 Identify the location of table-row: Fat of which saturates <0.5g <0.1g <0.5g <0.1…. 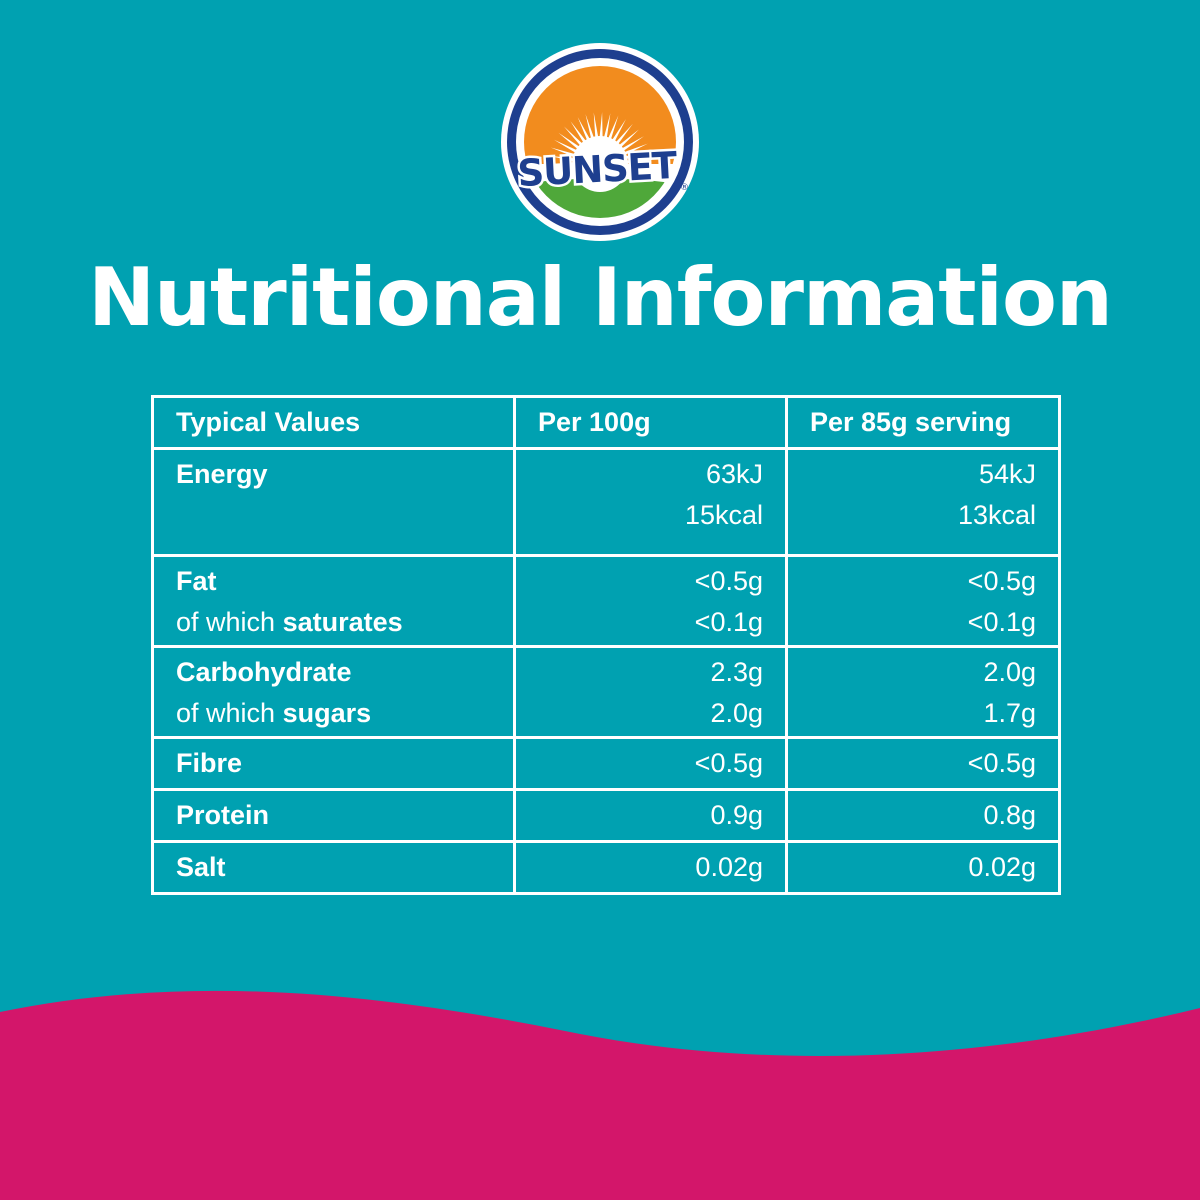
(606, 601).